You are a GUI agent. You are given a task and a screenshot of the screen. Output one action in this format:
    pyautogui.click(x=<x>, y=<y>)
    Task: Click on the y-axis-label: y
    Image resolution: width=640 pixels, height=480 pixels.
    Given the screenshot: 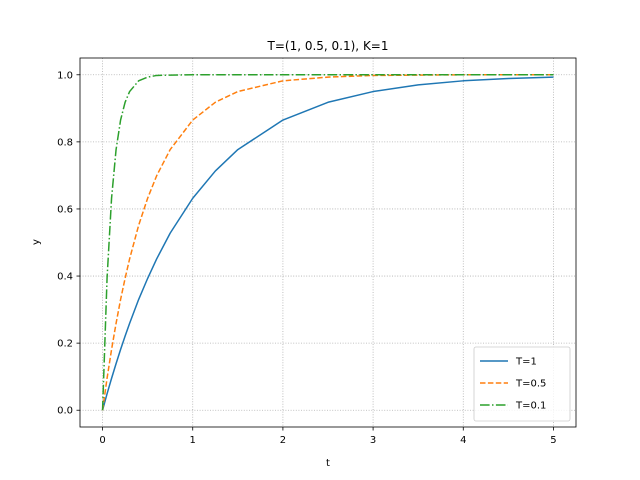 What is the action you would take?
    pyautogui.click(x=36, y=242)
    